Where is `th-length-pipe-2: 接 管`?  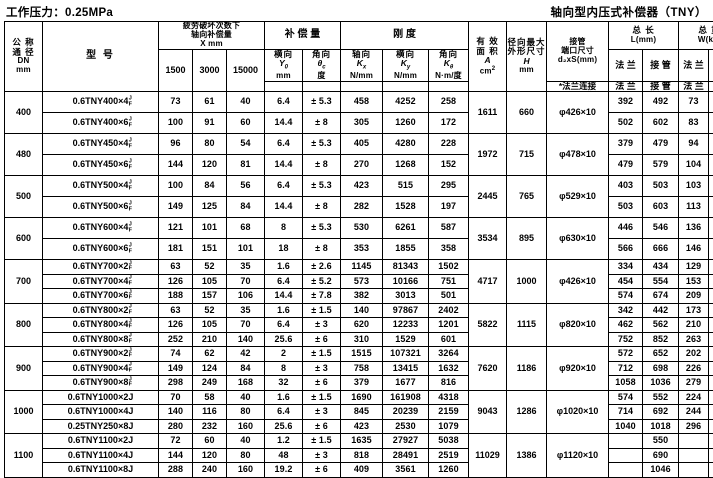 th-length-pipe-2: 接 管 is located at coordinates (661, 86).